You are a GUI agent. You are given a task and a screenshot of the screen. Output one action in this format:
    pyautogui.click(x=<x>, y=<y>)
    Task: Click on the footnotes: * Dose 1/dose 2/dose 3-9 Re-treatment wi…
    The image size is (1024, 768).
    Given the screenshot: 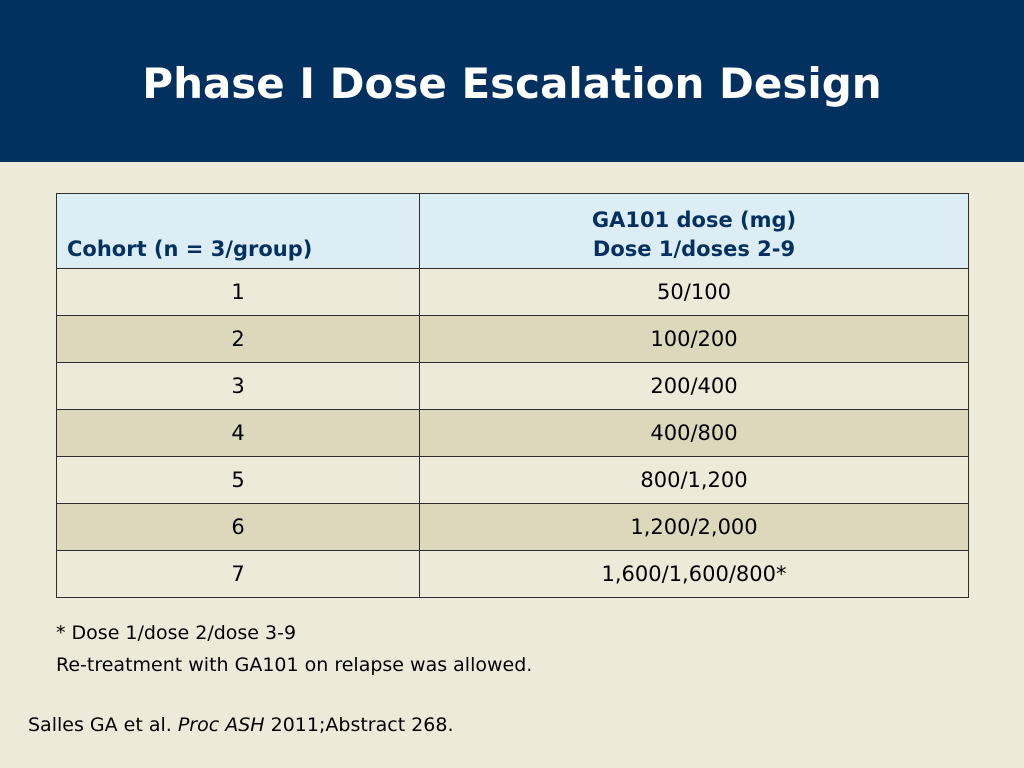 What is the action you would take?
    pyautogui.click(x=294, y=649)
    